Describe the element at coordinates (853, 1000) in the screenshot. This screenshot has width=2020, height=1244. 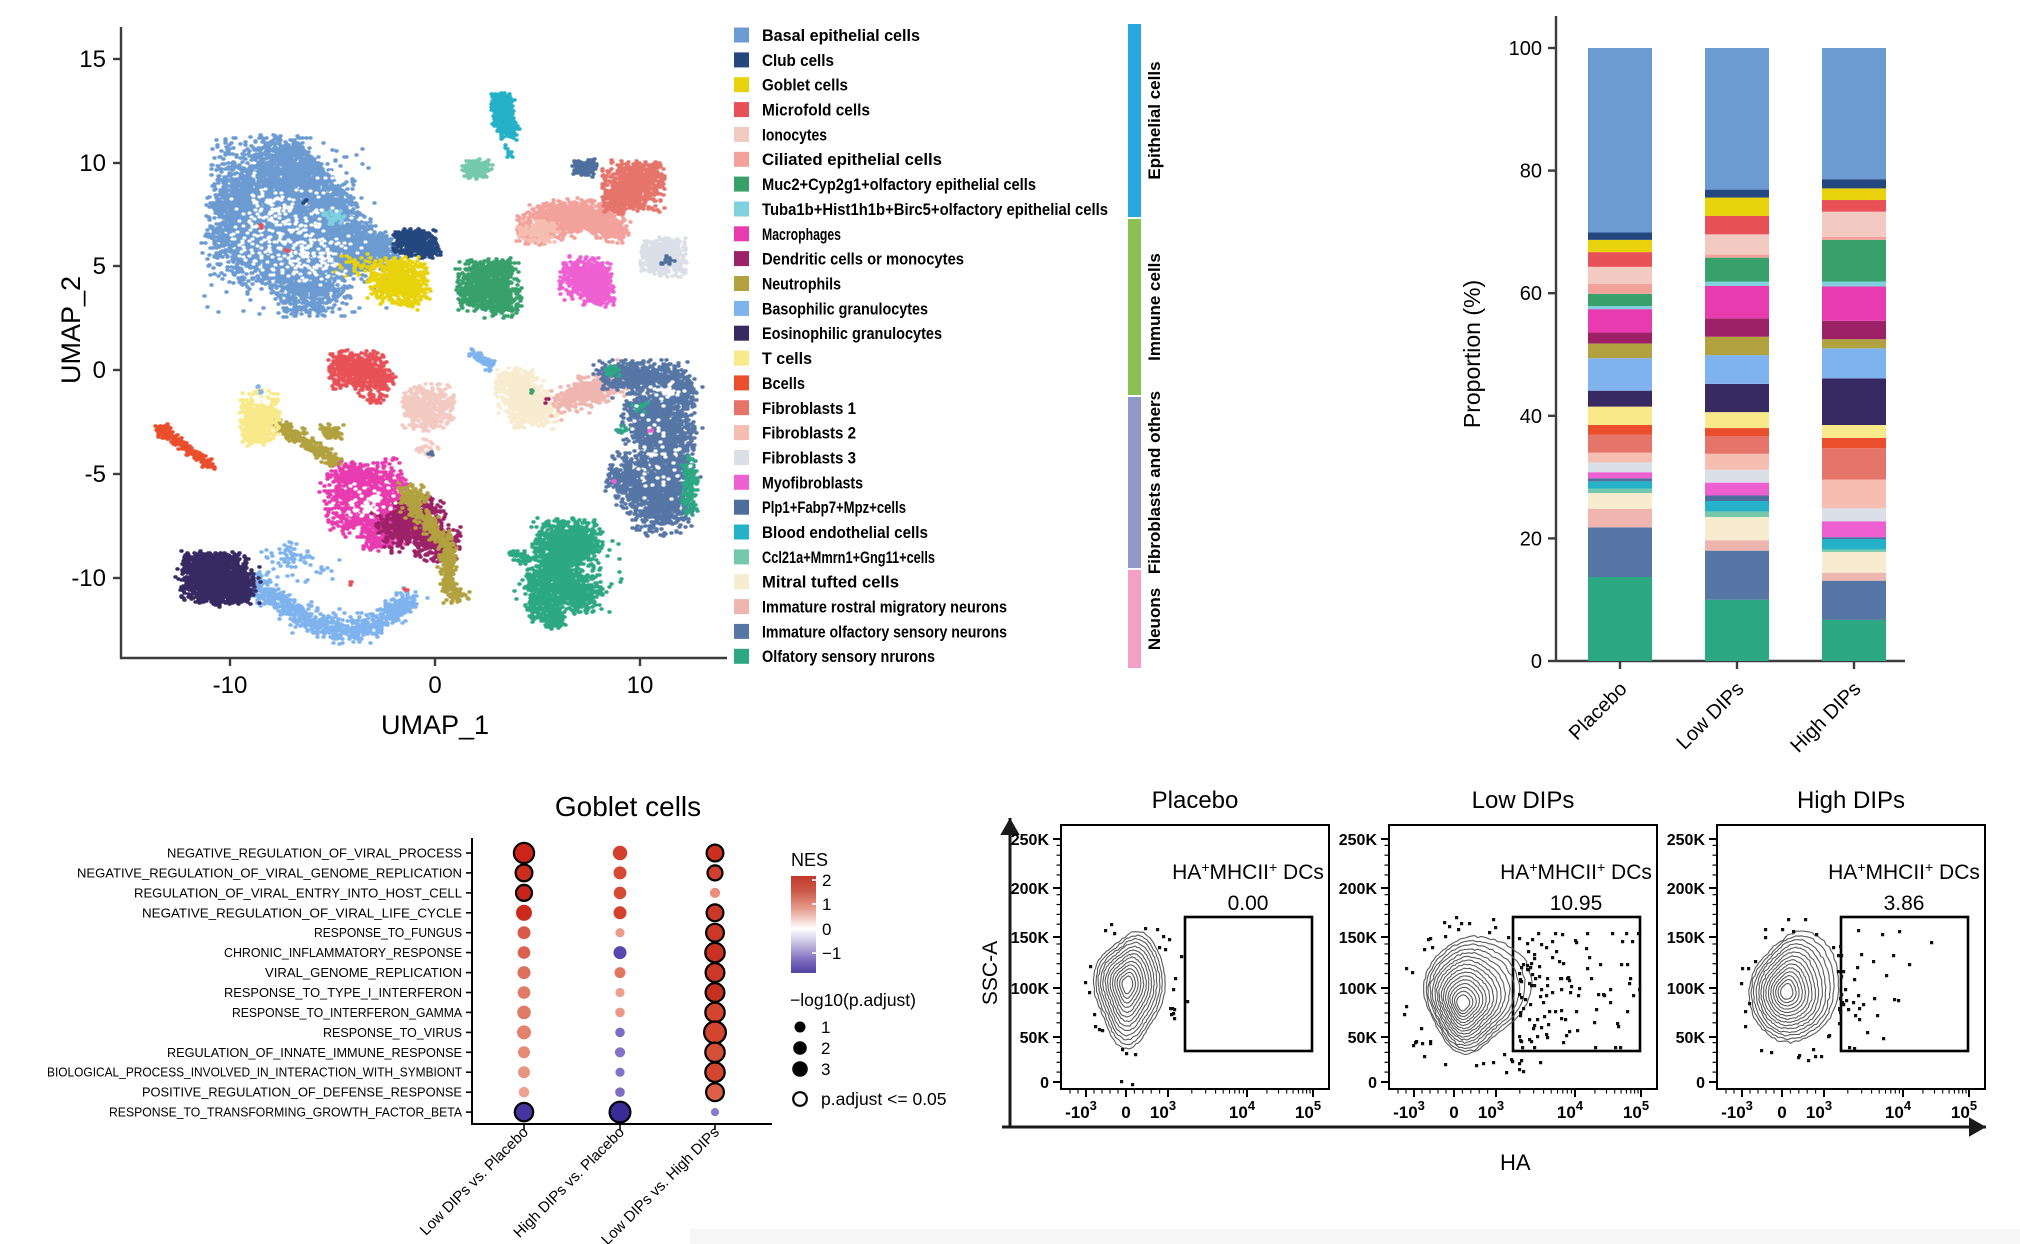
I see `svg-text: −log10(p.adjust)` at that location.